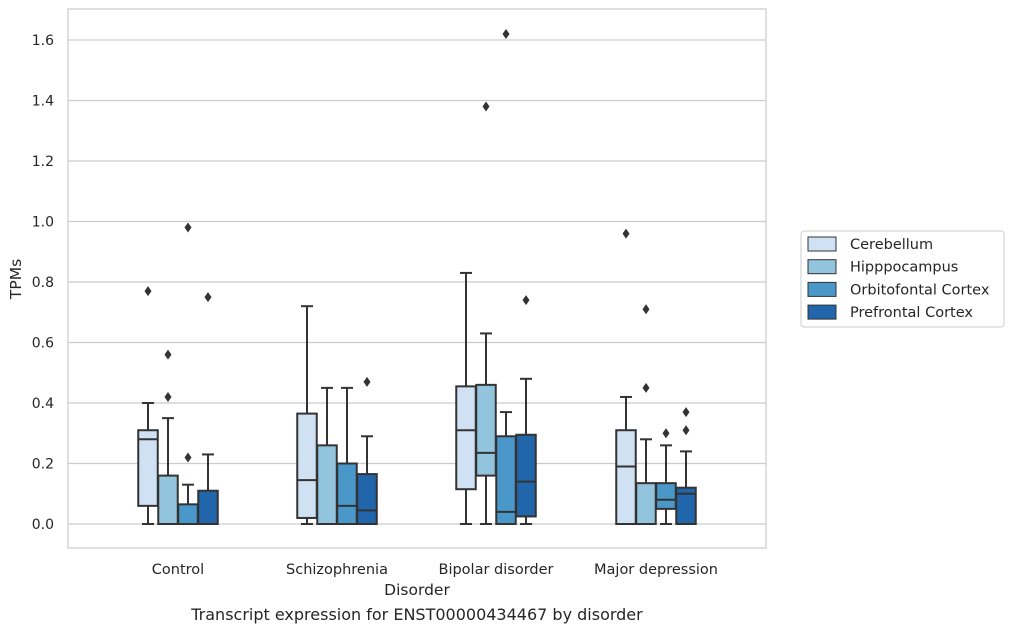 The image size is (1014, 634). Describe the element at coordinates (920, 290) in the screenshot. I see `legend-label: Orbitofontal Cortex` at that location.